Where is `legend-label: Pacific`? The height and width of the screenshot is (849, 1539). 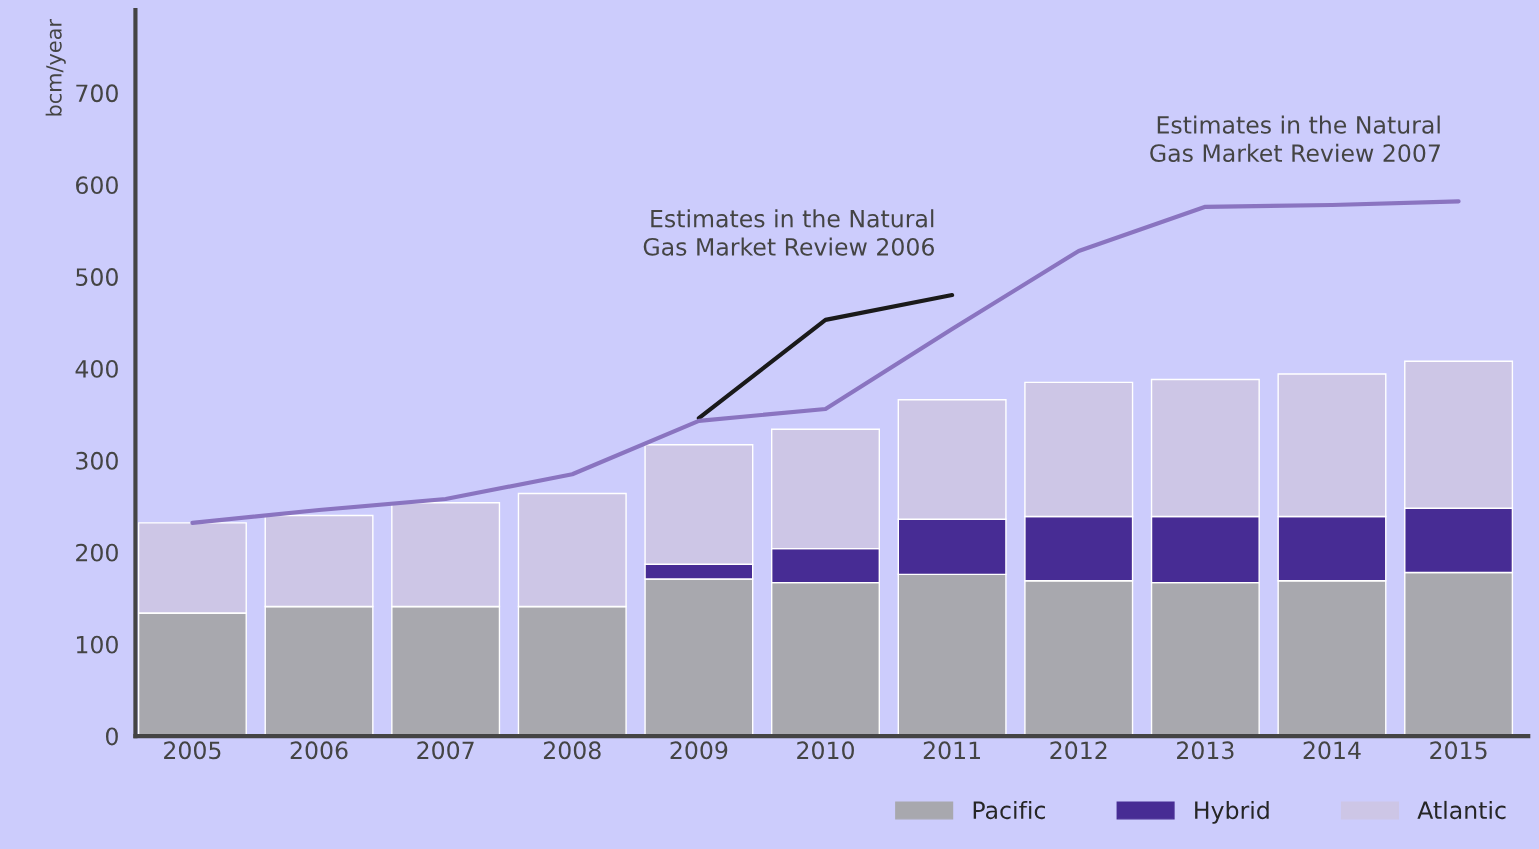 legend-label: Pacific is located at coordinates (1009, 810).